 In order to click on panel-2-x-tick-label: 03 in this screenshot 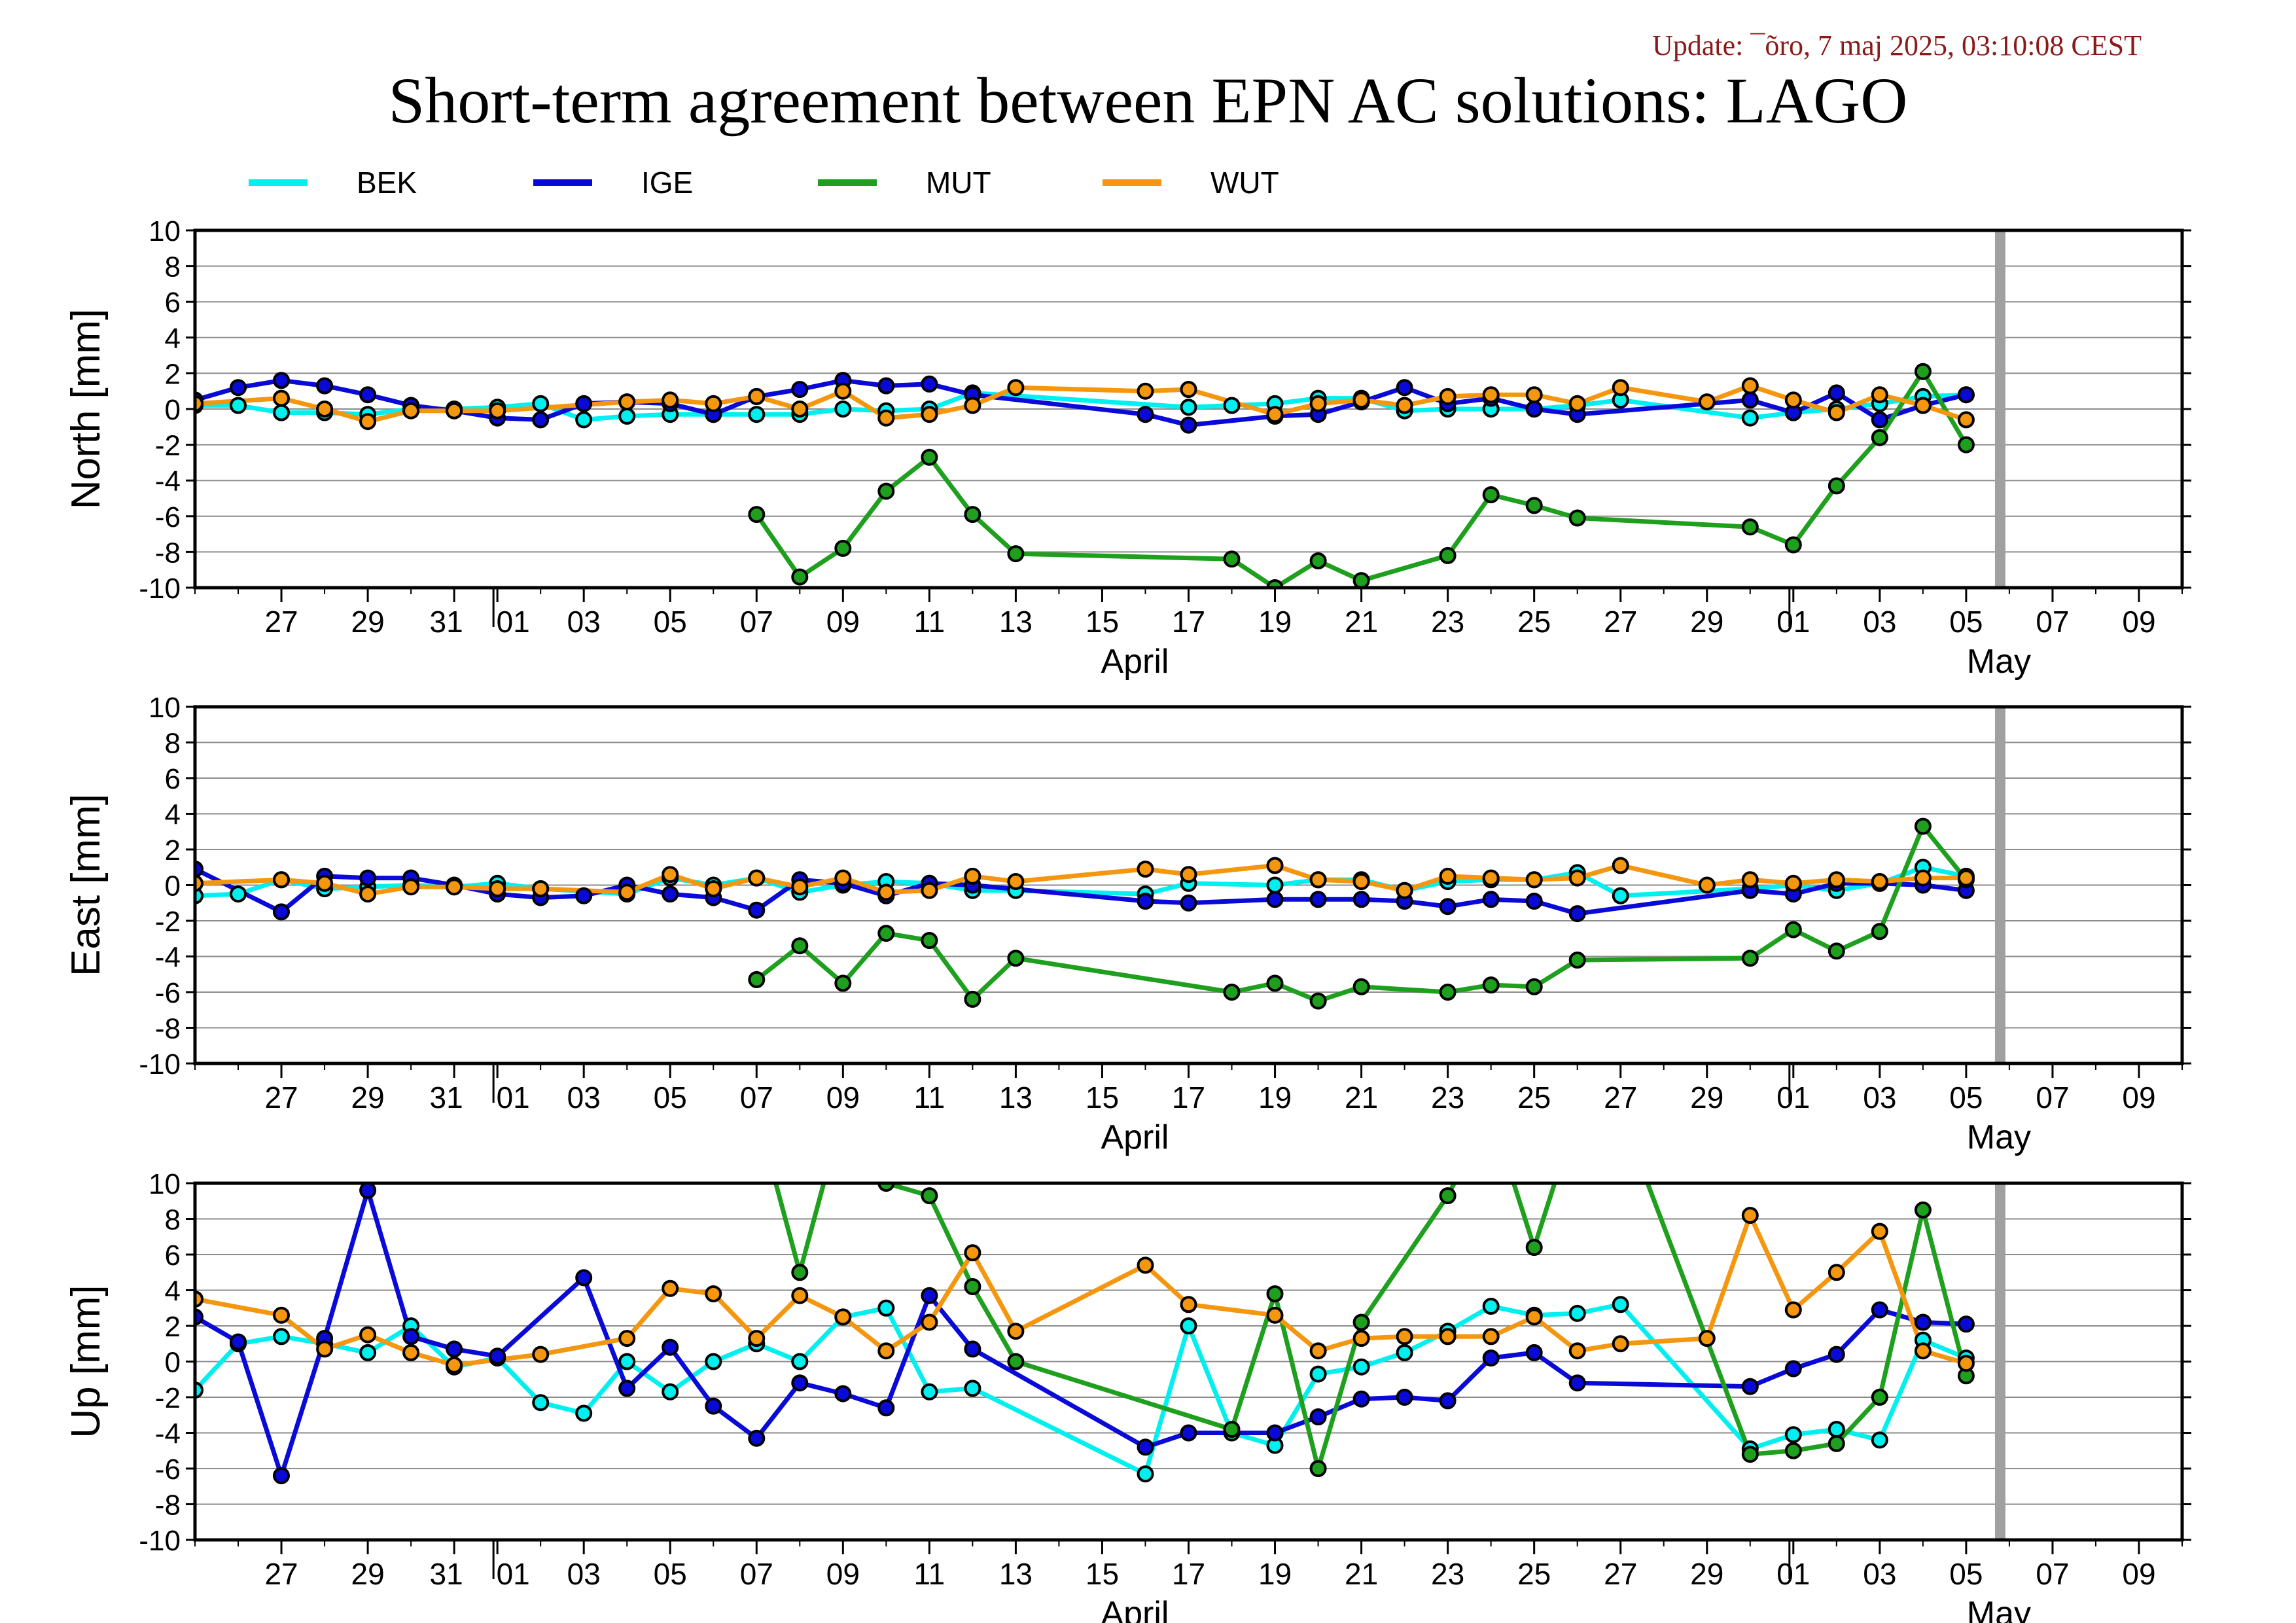, I will do `click(1880, 1097)`.